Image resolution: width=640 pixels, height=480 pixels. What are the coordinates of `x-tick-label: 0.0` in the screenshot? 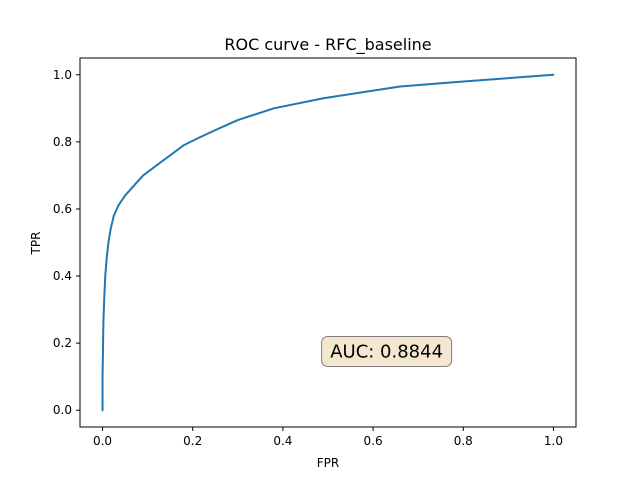 It's located at (102, 441).